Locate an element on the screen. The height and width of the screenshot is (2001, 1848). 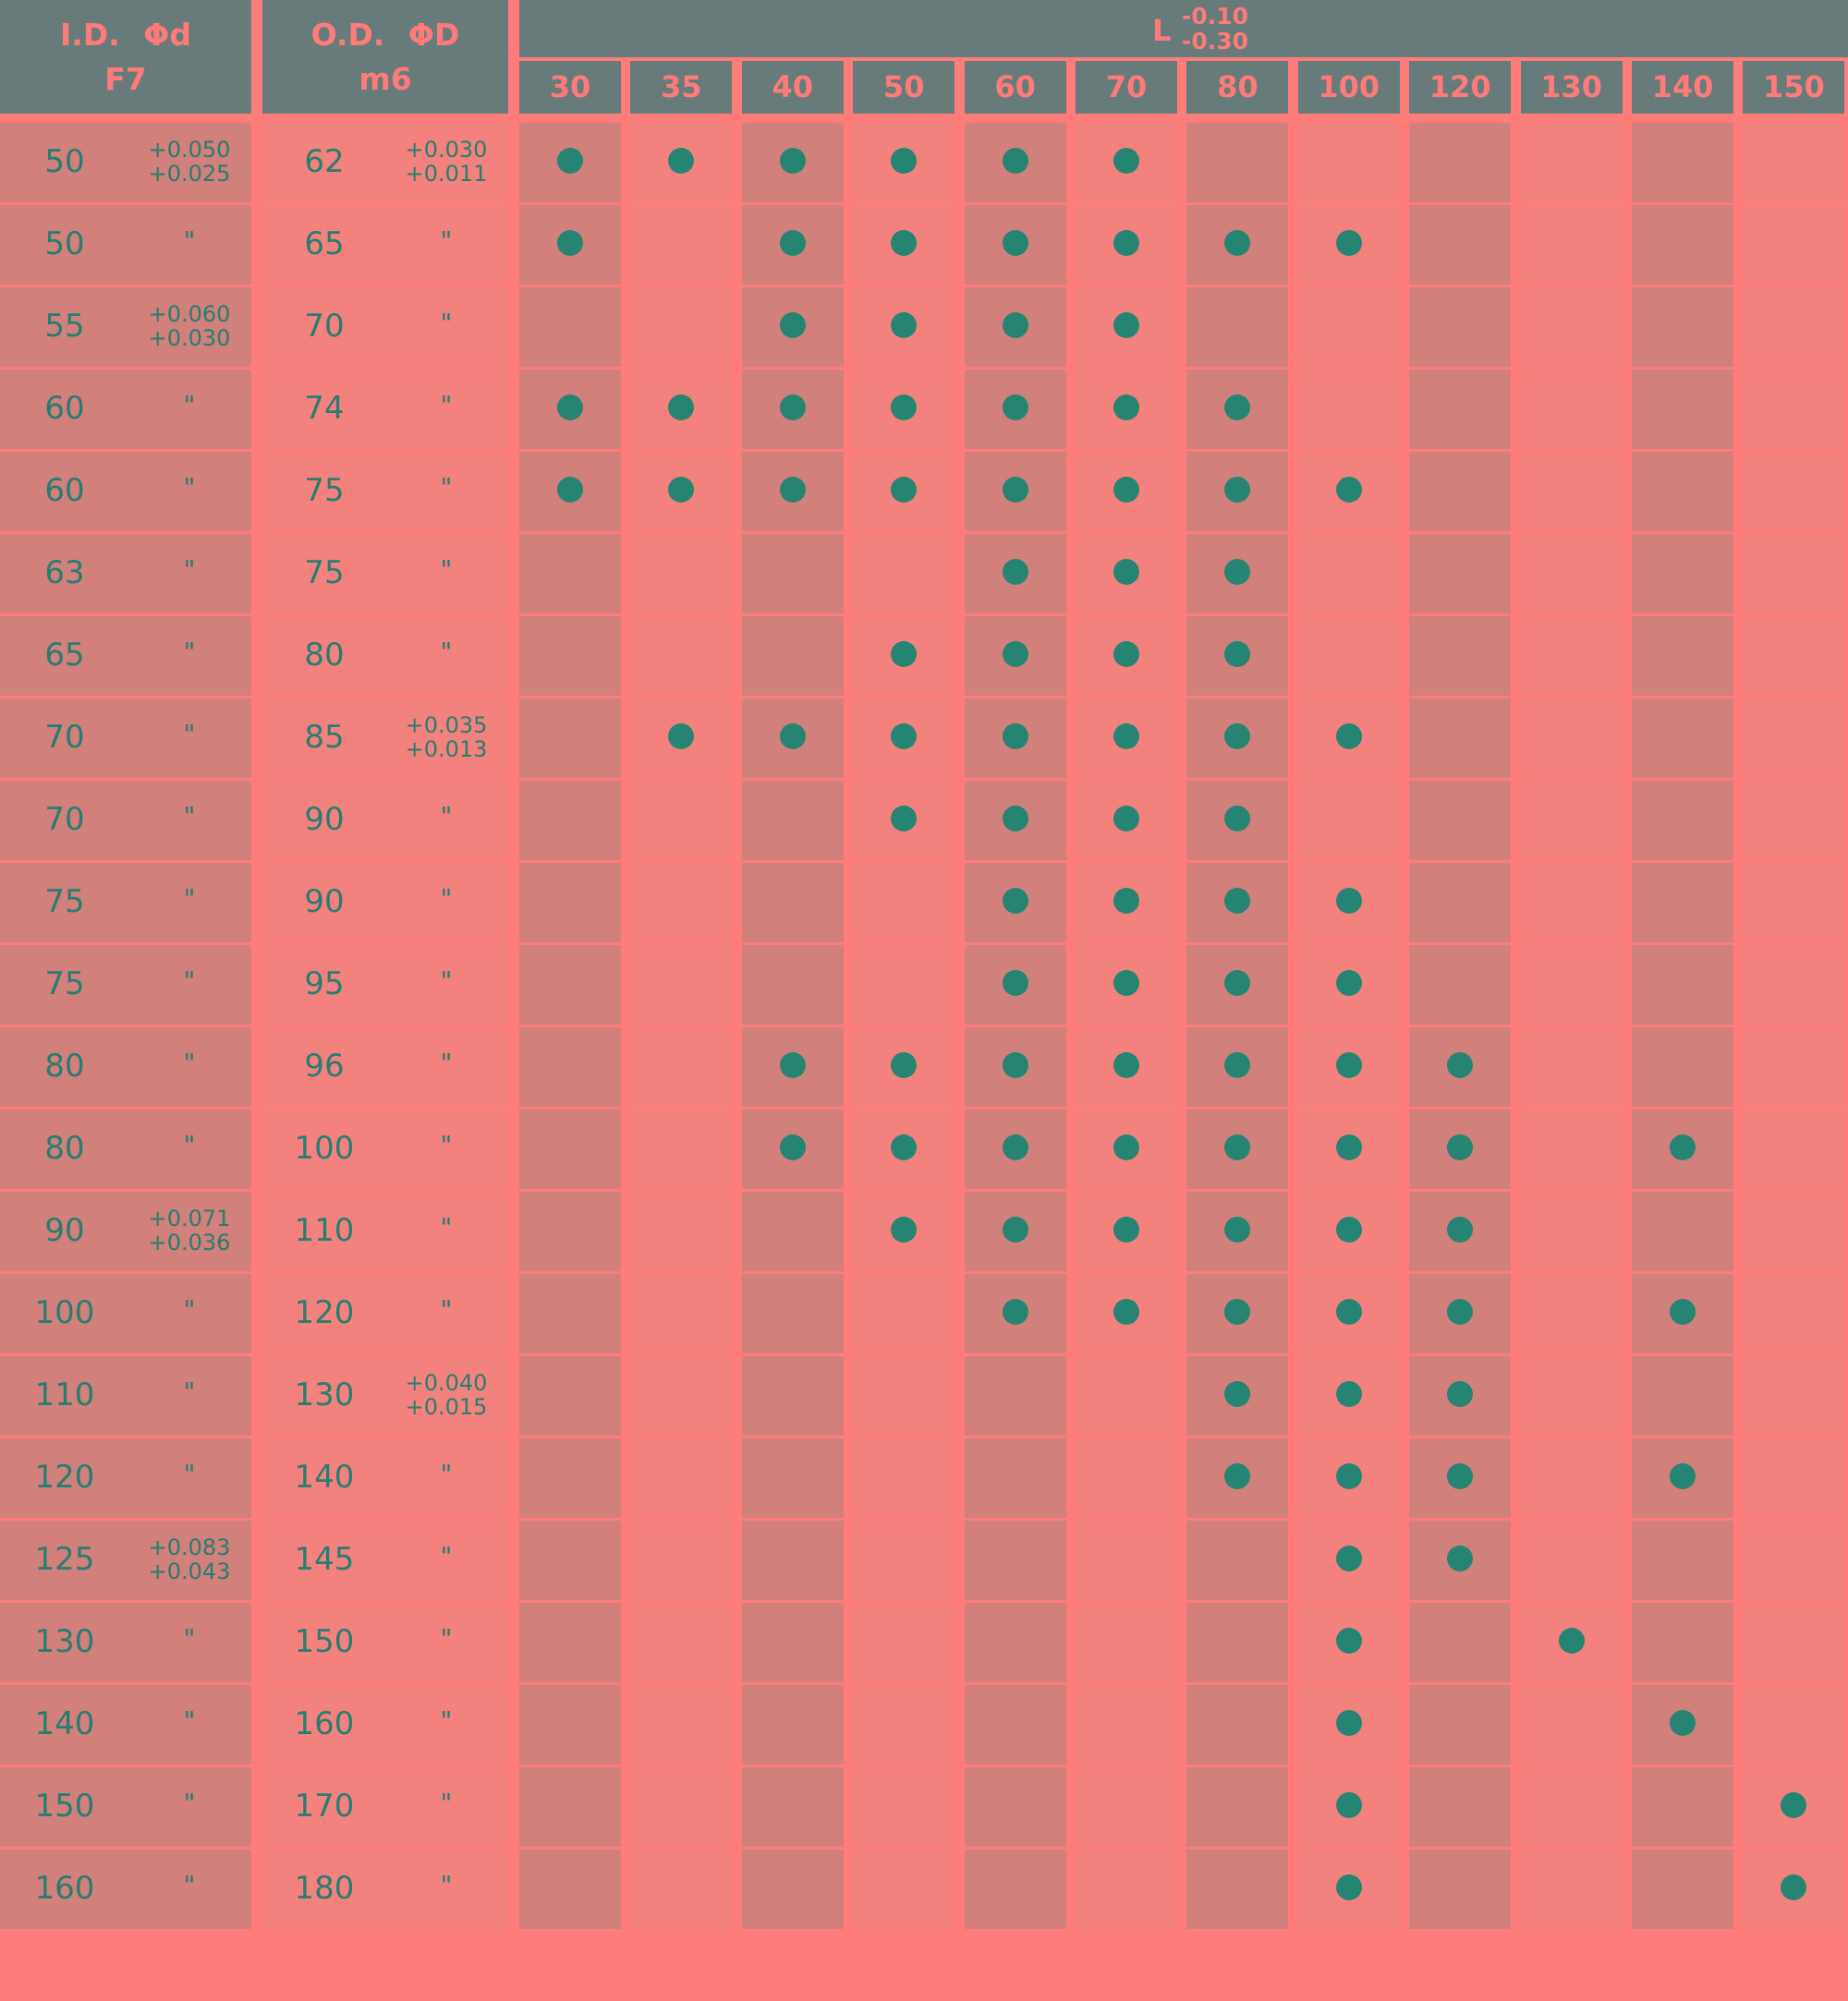
od-cell: 150 " is located at coordinates (385, 1642).